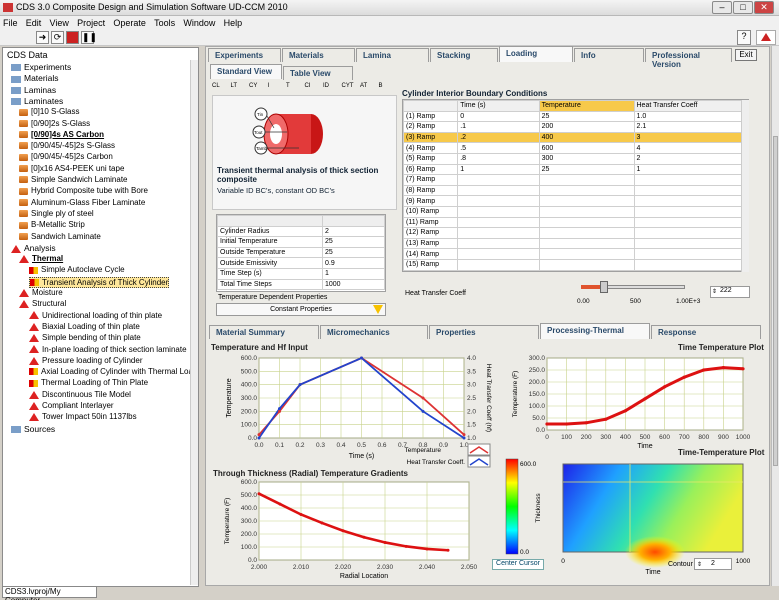  I want to click on tab-loading: Loading, so click(536, 54).